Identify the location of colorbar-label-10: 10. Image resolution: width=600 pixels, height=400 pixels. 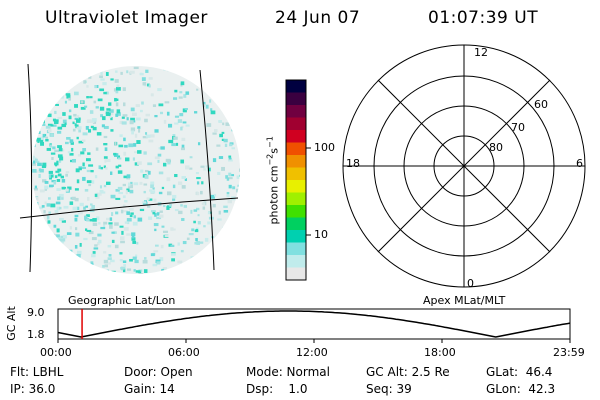
(321, 234).